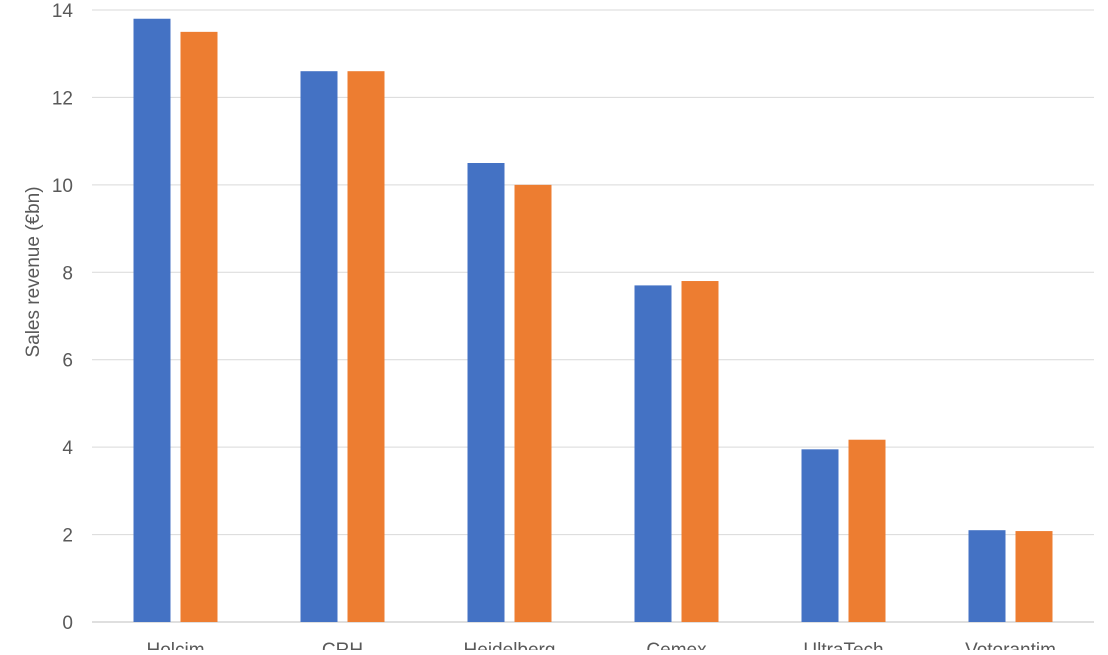  What do you see at coordinates (67, 361) in the screenshot?
I see `y-tick-label: 6` at bounding box center [67, 361].